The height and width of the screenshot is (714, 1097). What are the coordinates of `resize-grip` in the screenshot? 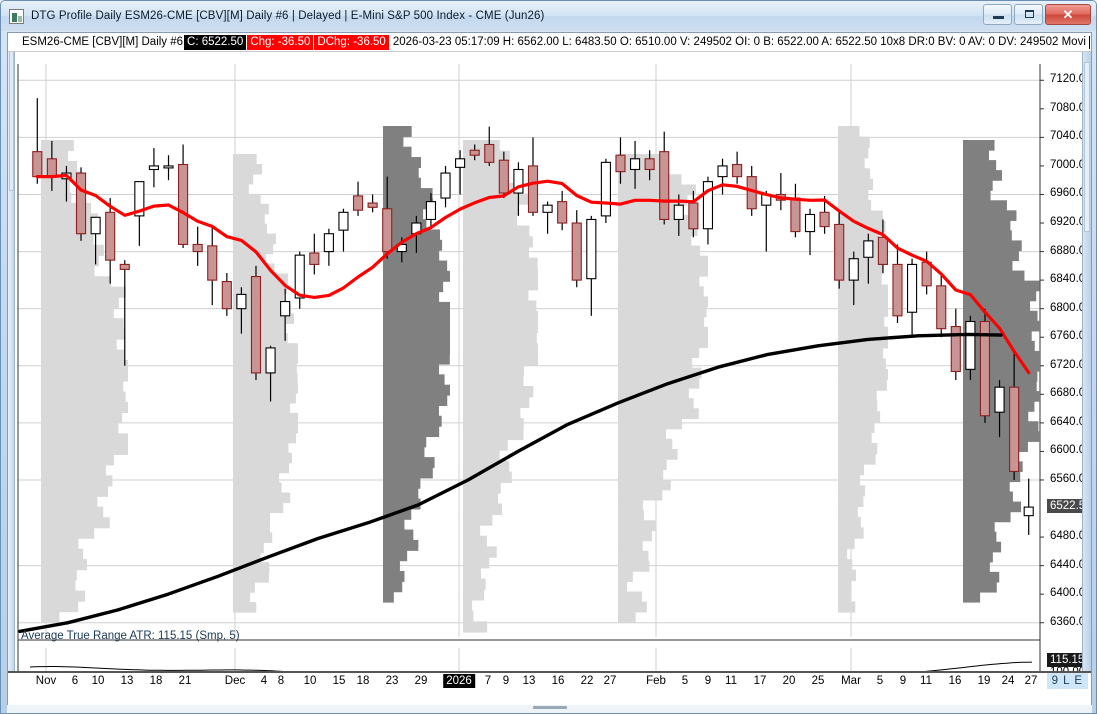 It's located at (549, 707).